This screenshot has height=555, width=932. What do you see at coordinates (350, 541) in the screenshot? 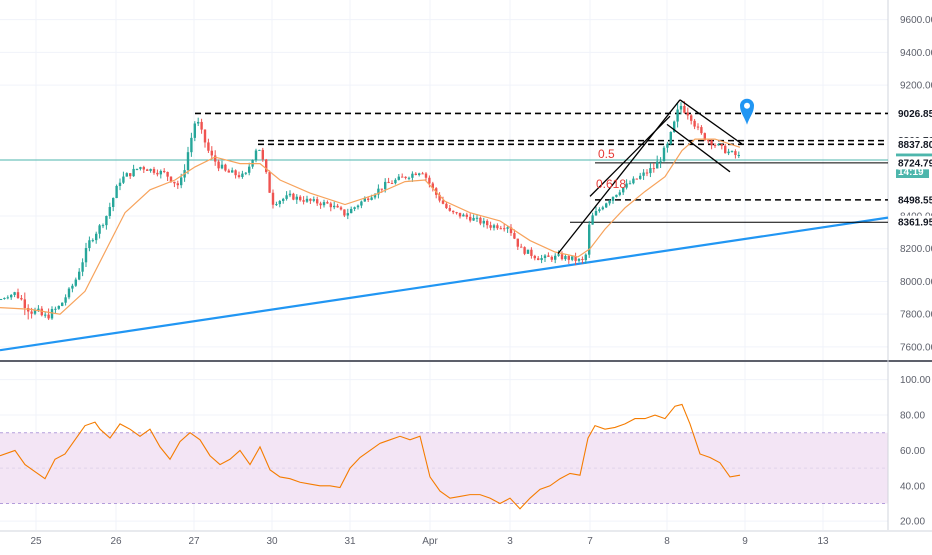
I see `time-tick-label: 31` at bounding box center [350, 541].